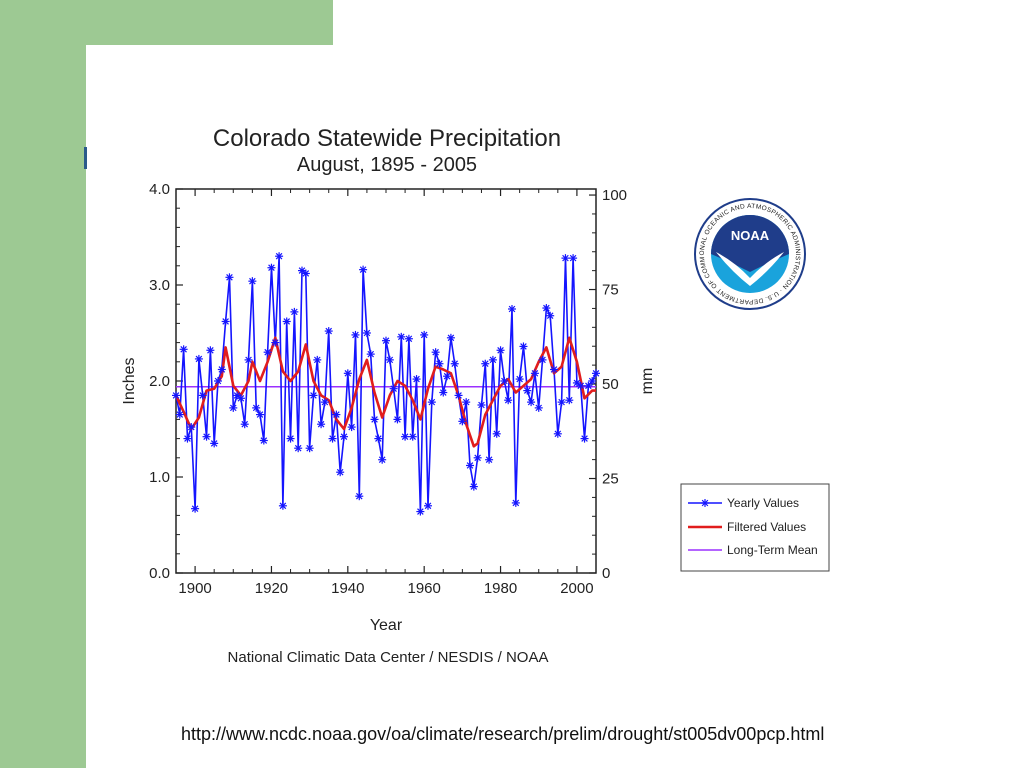  I want to click on y-right-tick-label: 50, so click(610, 384).